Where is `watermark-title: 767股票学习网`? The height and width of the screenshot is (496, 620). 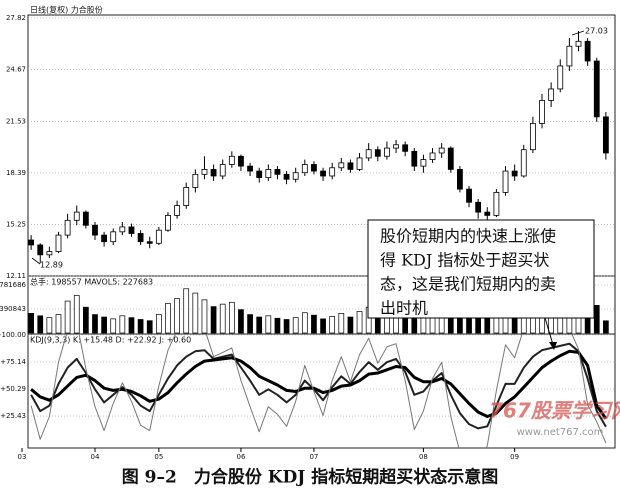 watermark-title: 767股票学习网 is located at coordinates (554, 411).